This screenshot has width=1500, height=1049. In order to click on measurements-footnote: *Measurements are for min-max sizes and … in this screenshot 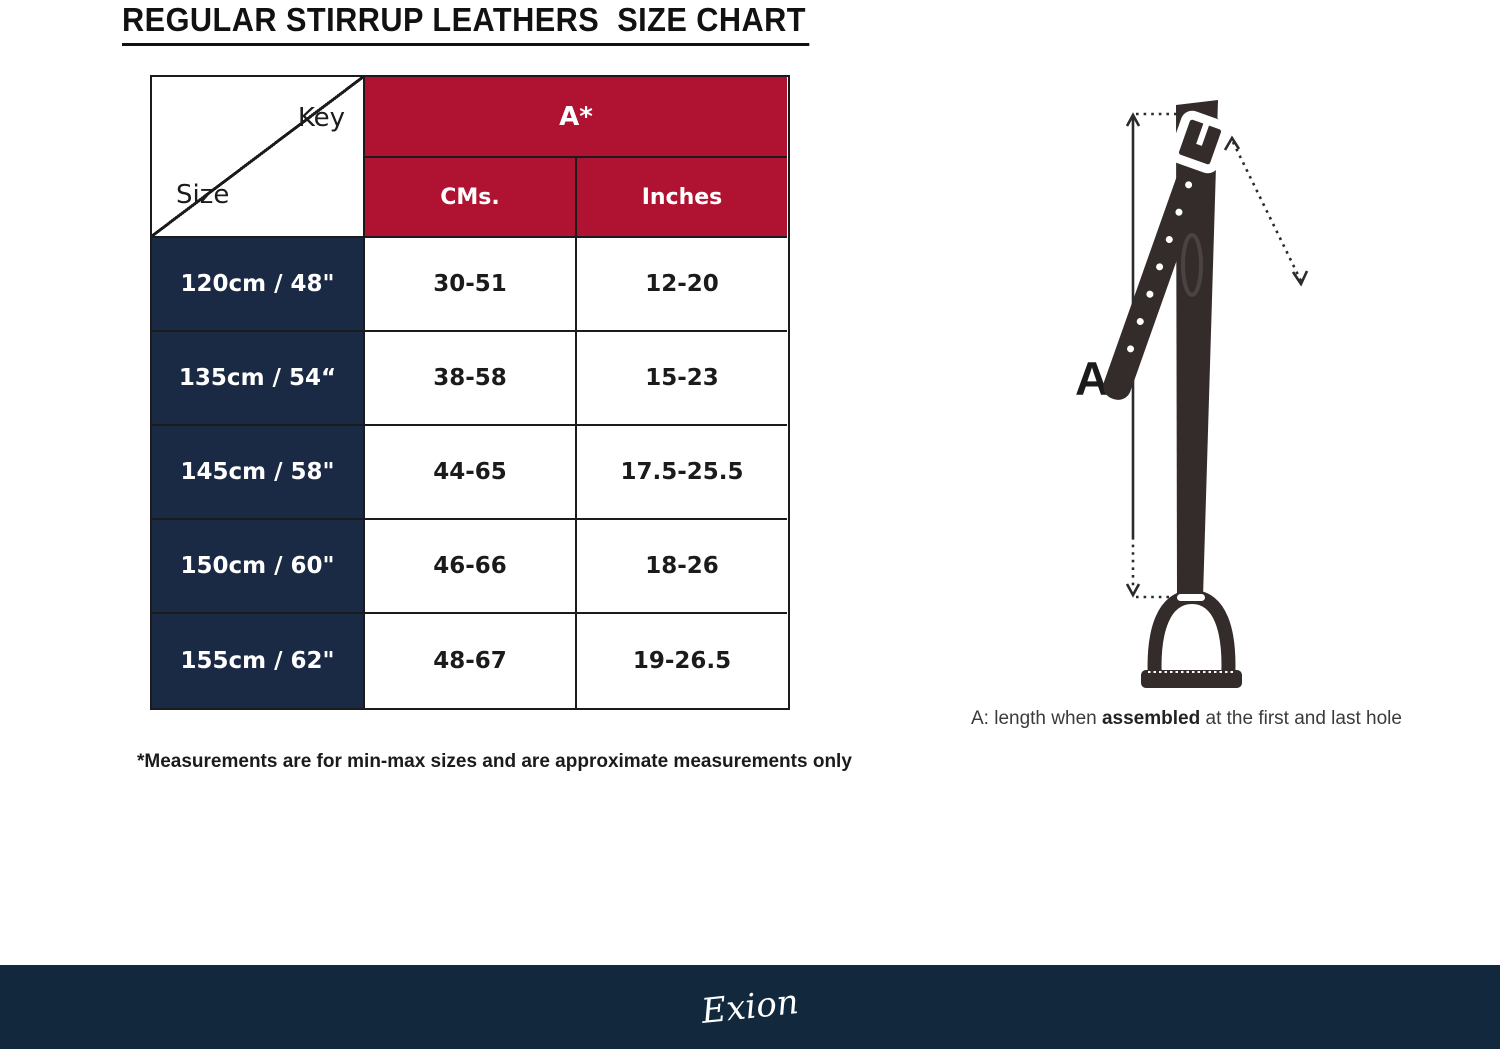, I will do `click(494, 761)`.